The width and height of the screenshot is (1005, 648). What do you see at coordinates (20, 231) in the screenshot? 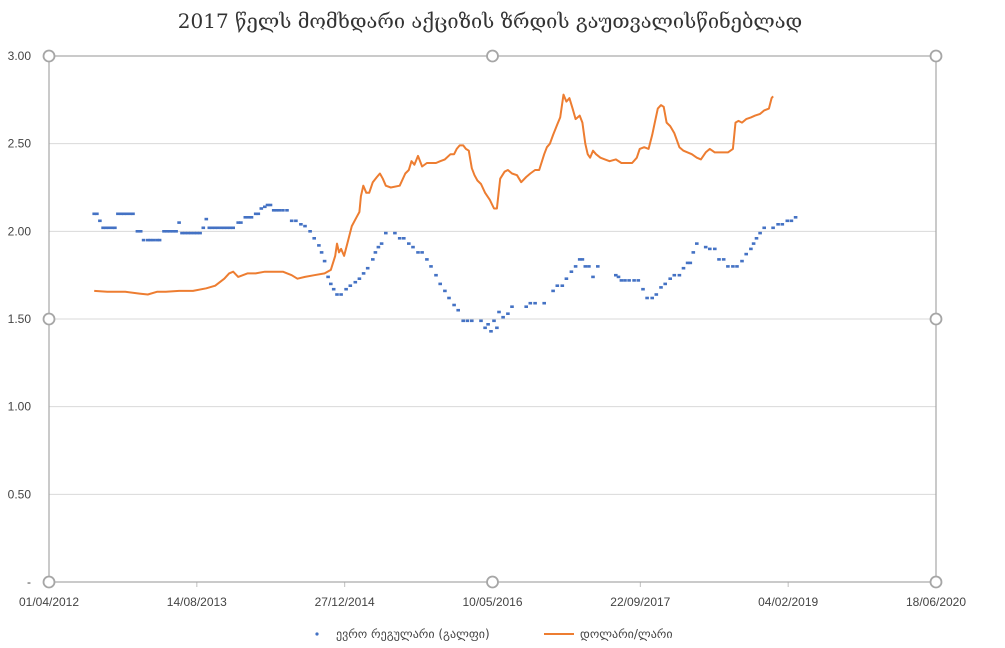
I see `y-tick-label: 2.00` at bounding box center [20, 231].